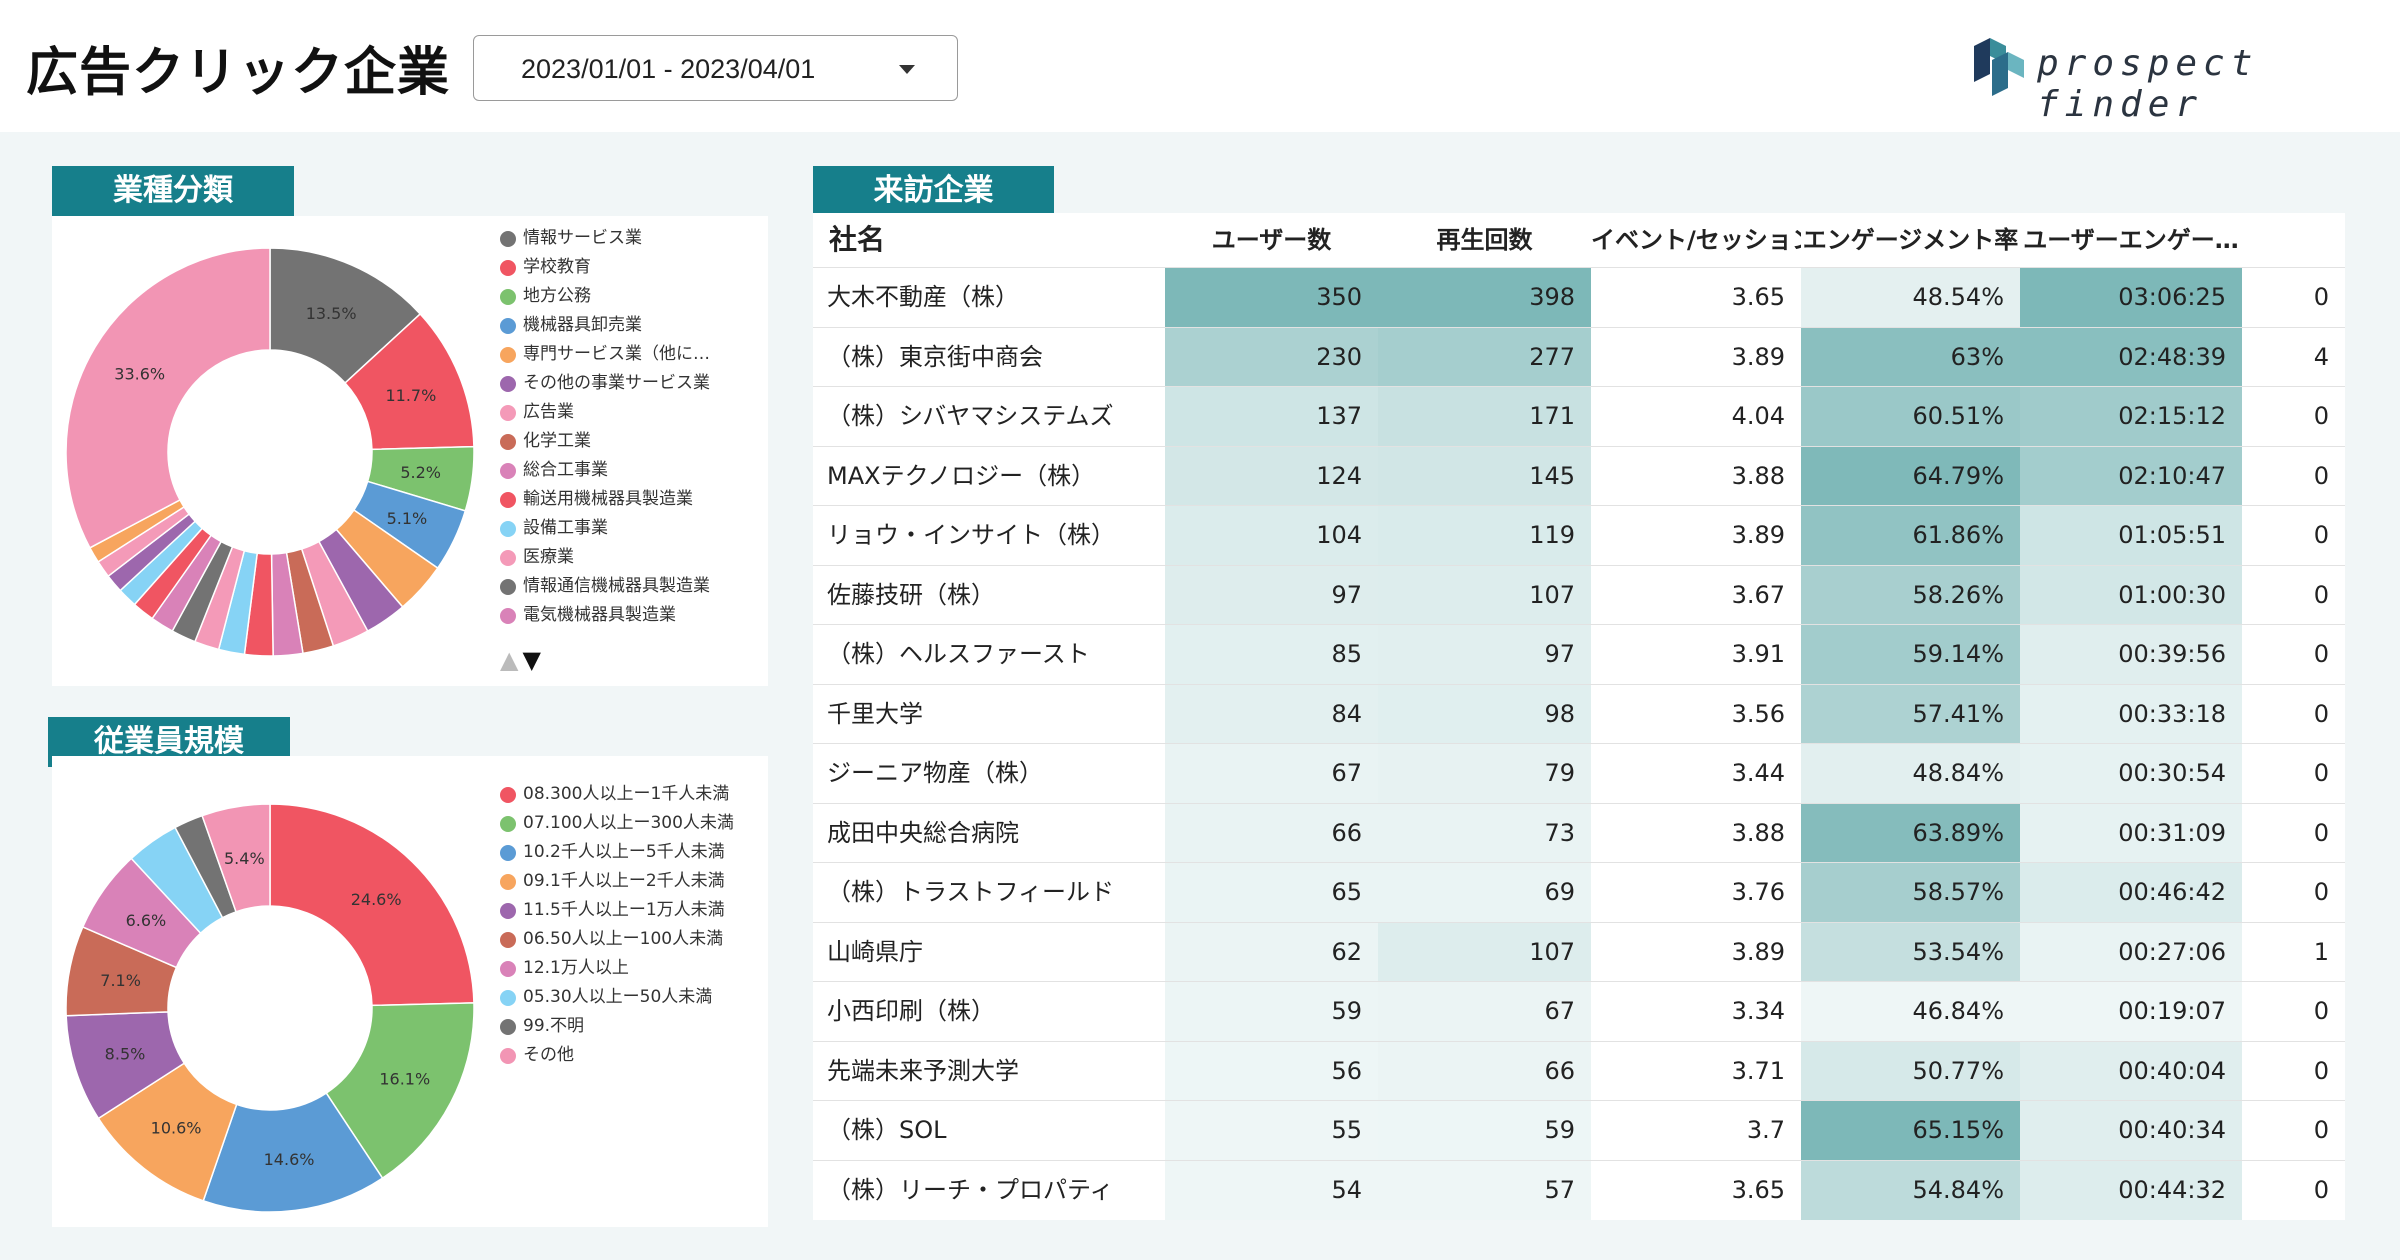 The width and height of the screenshot is (2400, 1260). What do you see at coordinates (633, 1055) in the screenshot?
I see `legend-item: その他` at bounding box center [633, 1055].